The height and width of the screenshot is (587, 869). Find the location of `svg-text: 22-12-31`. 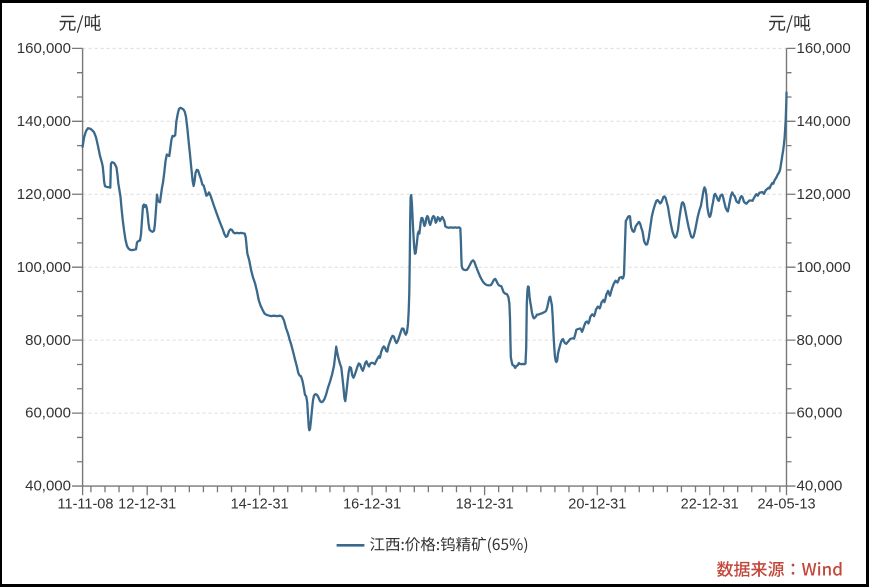

svg-text: 22-12-31 is located at coordinates (710, 504).